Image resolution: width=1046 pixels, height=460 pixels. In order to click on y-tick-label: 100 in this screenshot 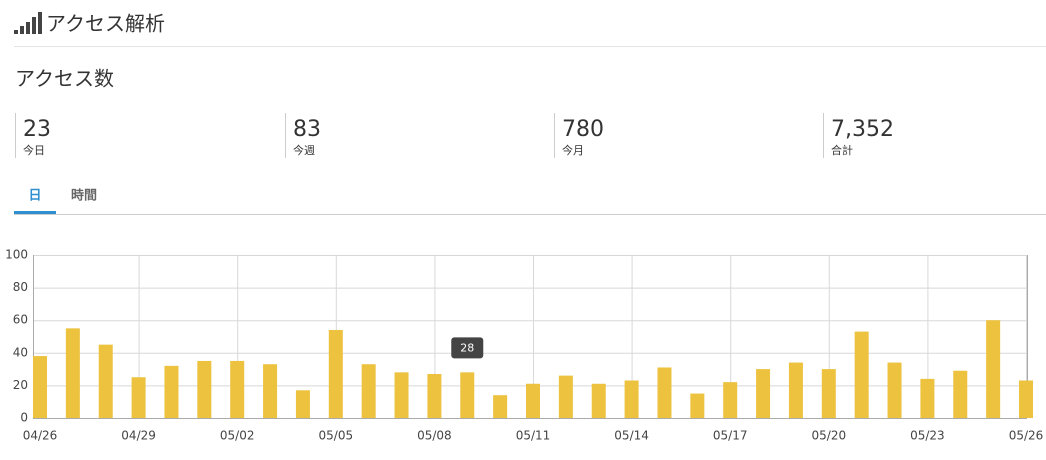, I will do `click(16, 255)`.